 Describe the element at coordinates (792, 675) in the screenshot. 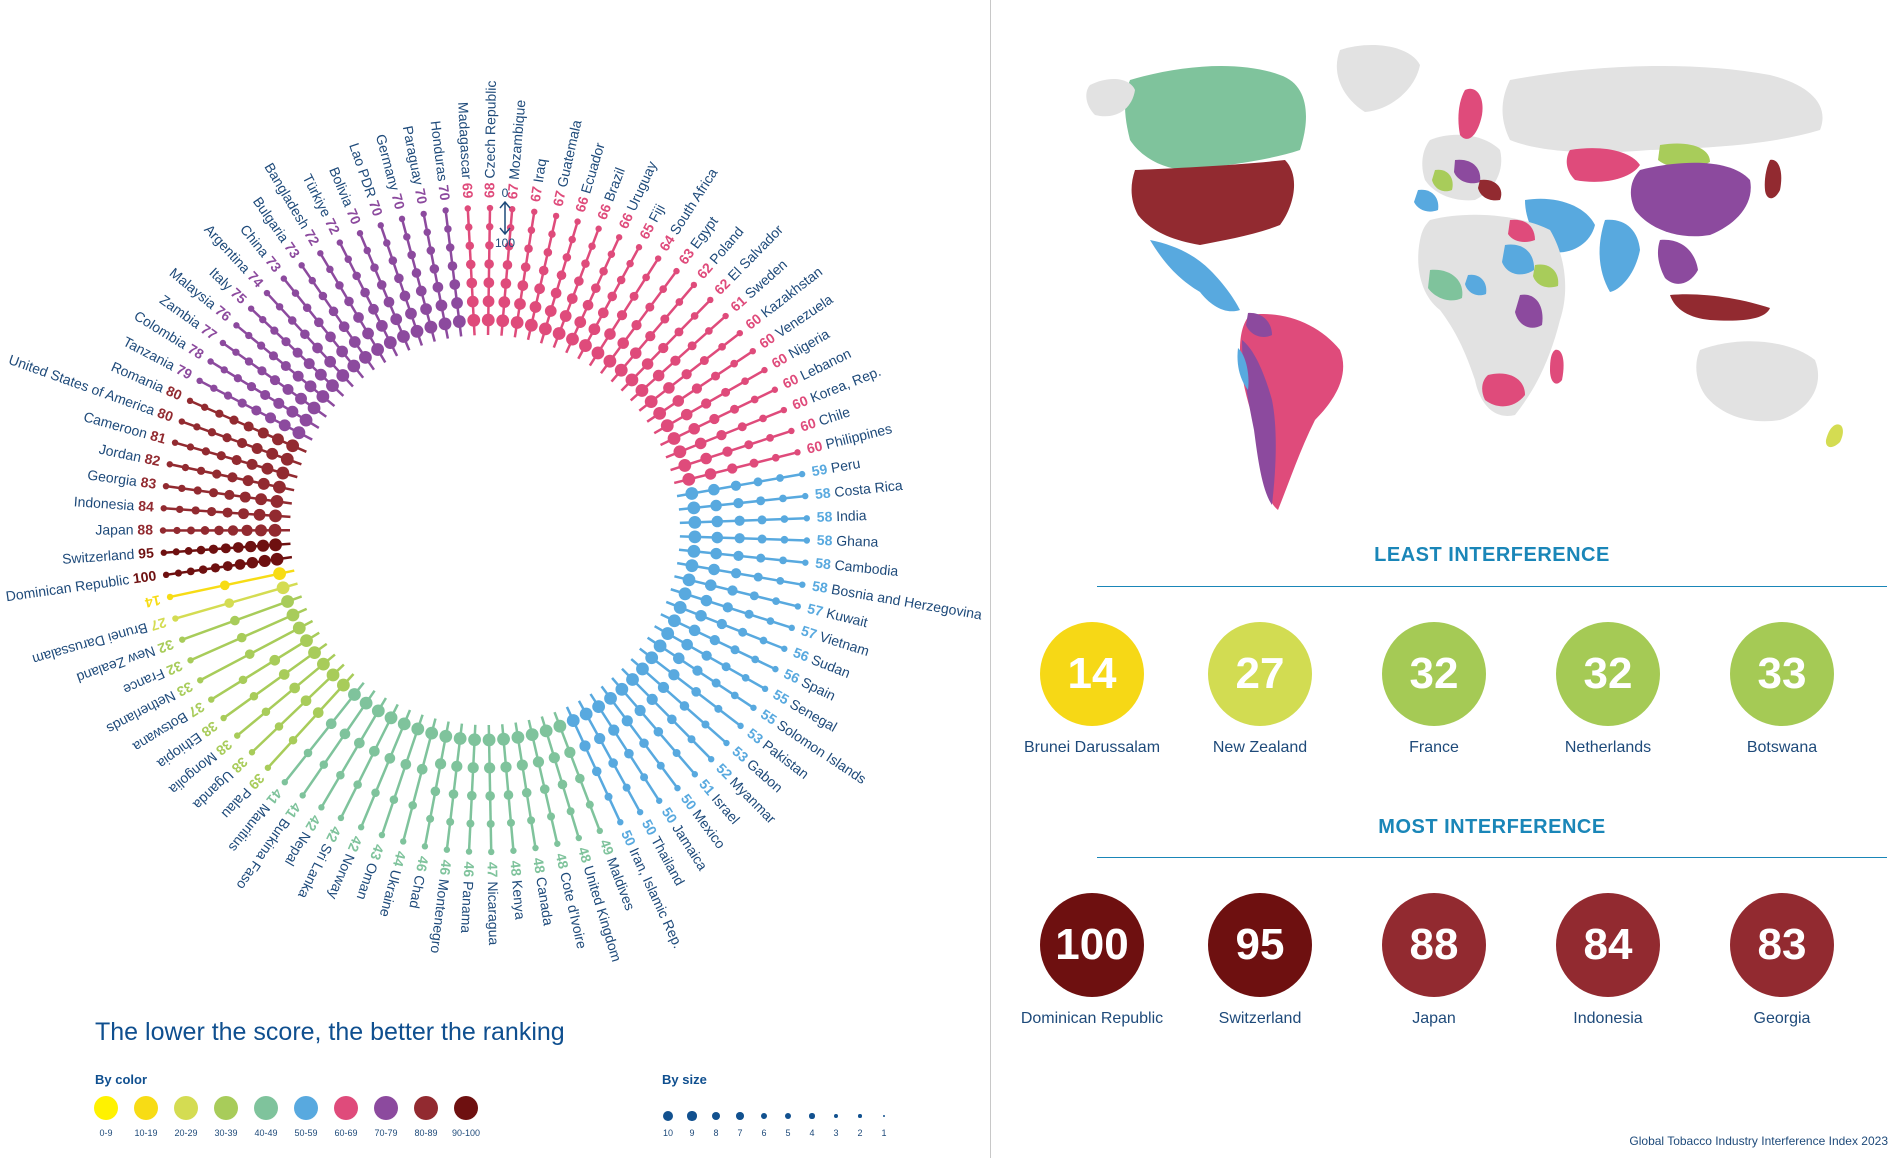

I see `lollipop-score: 56` at that location.